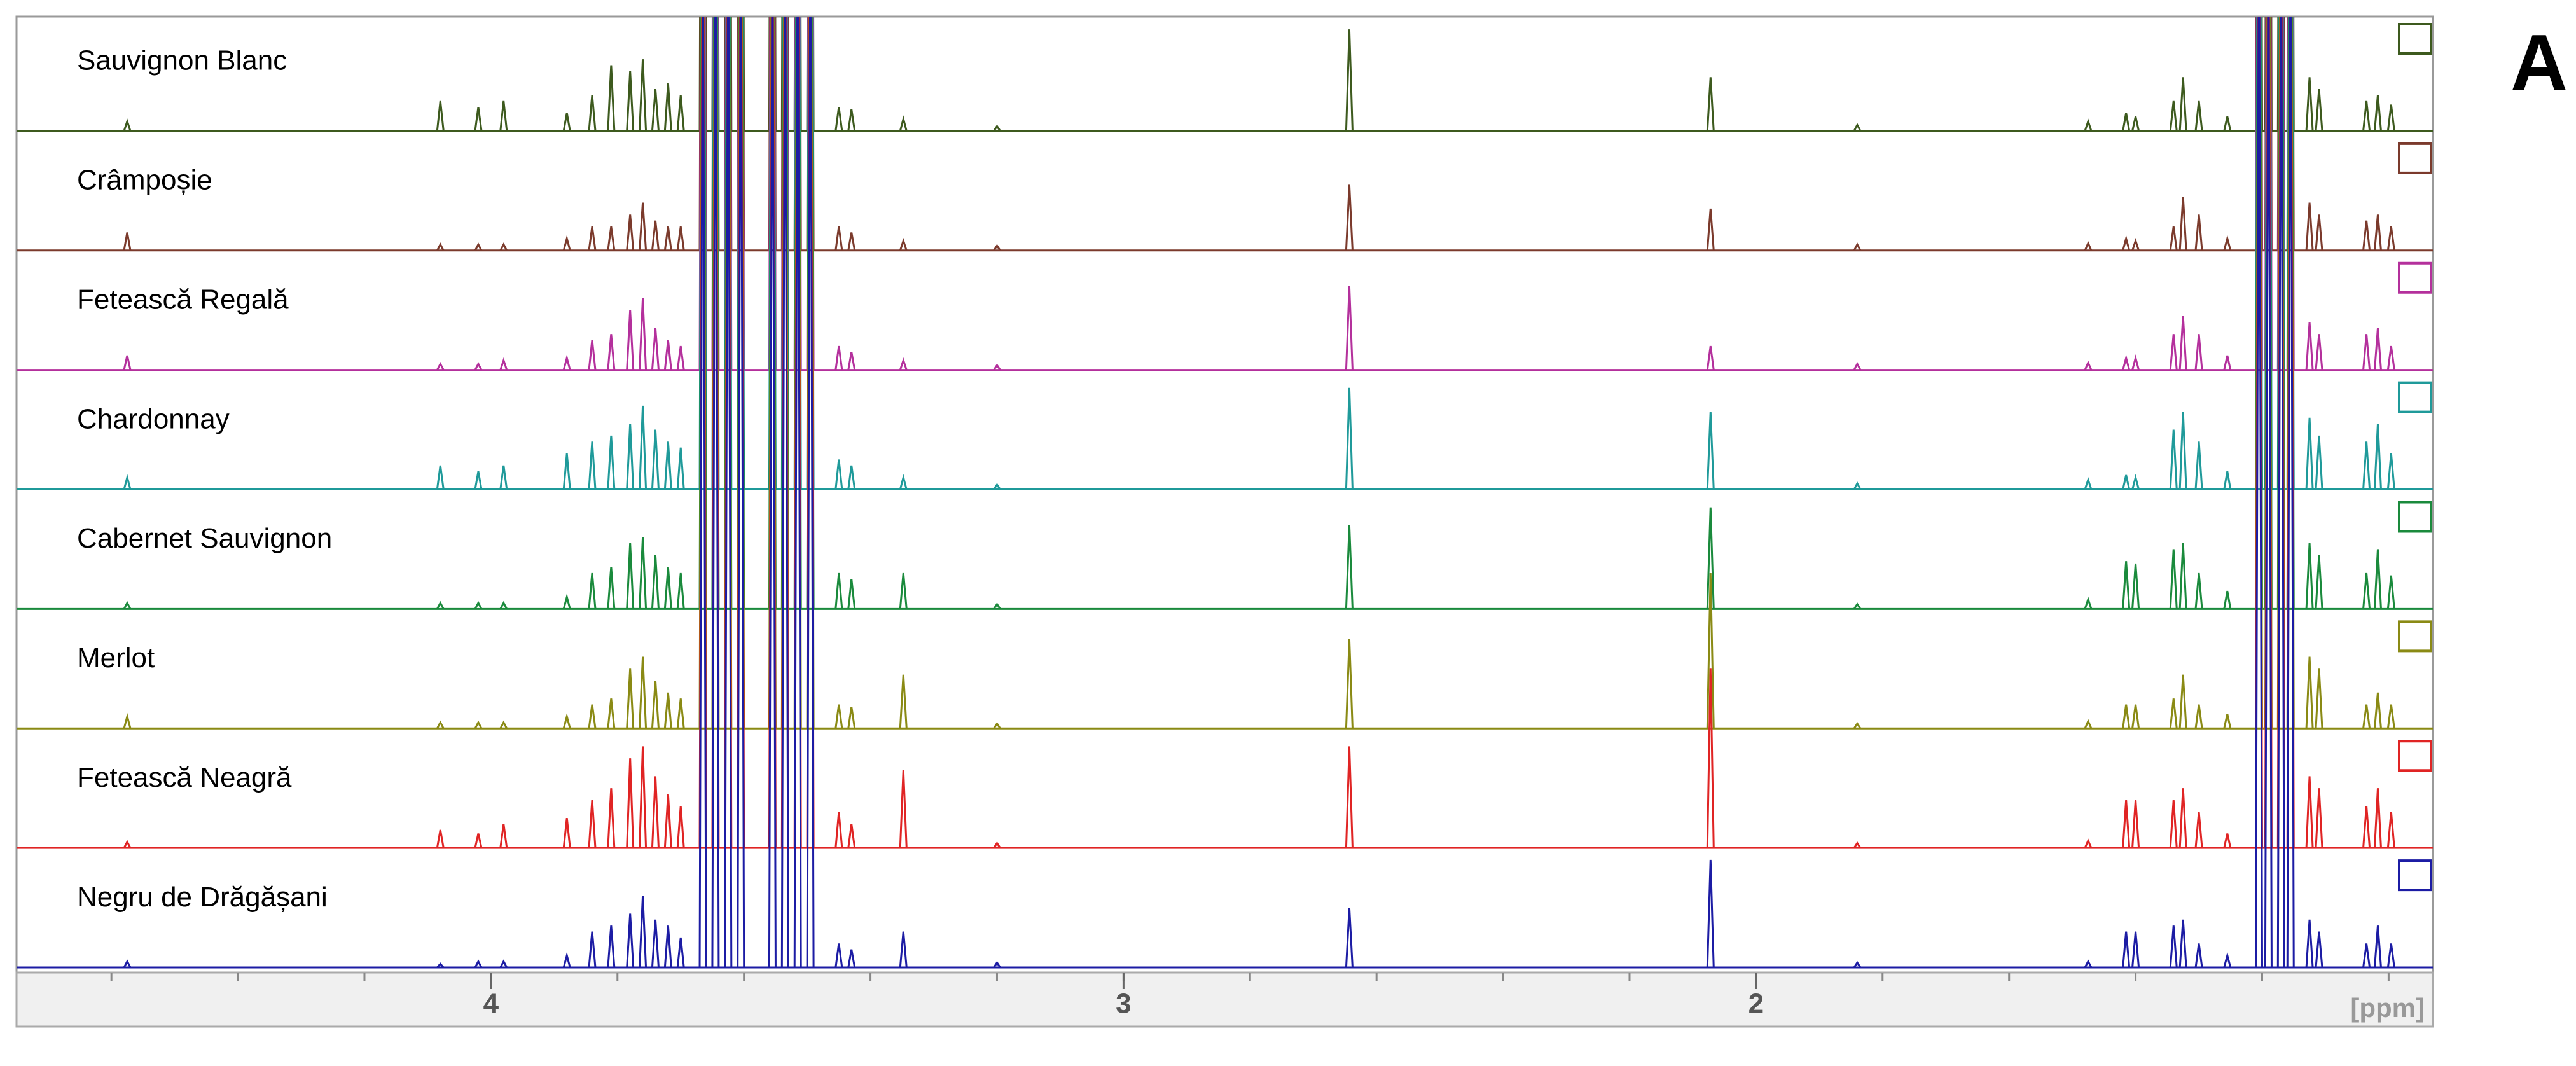  I want to click on series-label: Crâmpoșie, so click(144, 180).